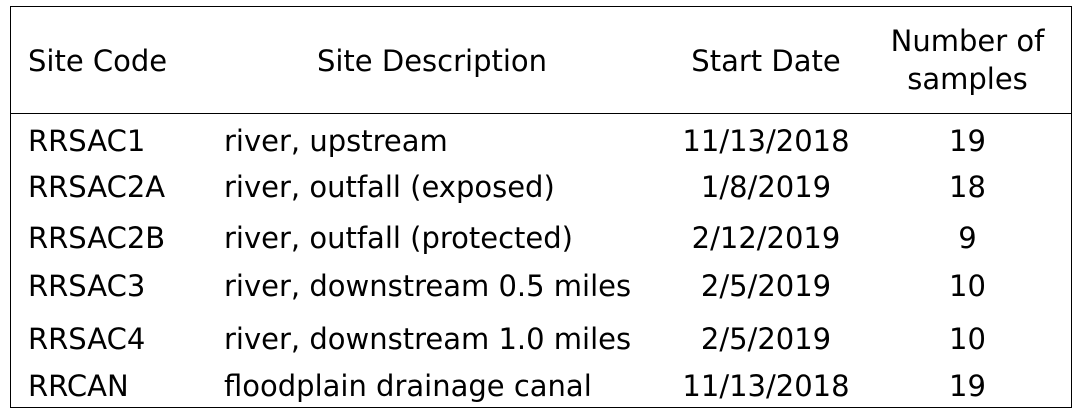 This screenshot has height=416, width=1084. Describe the element at coordinates (87, 141) in the screenshot. I see `site-code-cell: RRSAC1` at that location.